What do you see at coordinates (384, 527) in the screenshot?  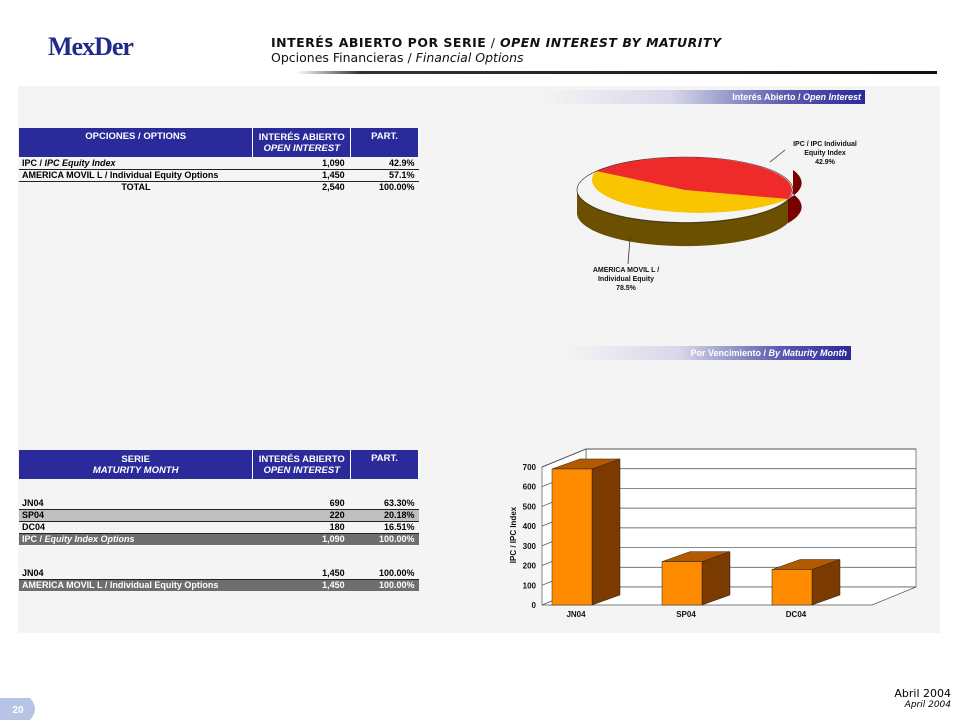 I see `row-pct: 16.51%` at bounding box center [384, 527].